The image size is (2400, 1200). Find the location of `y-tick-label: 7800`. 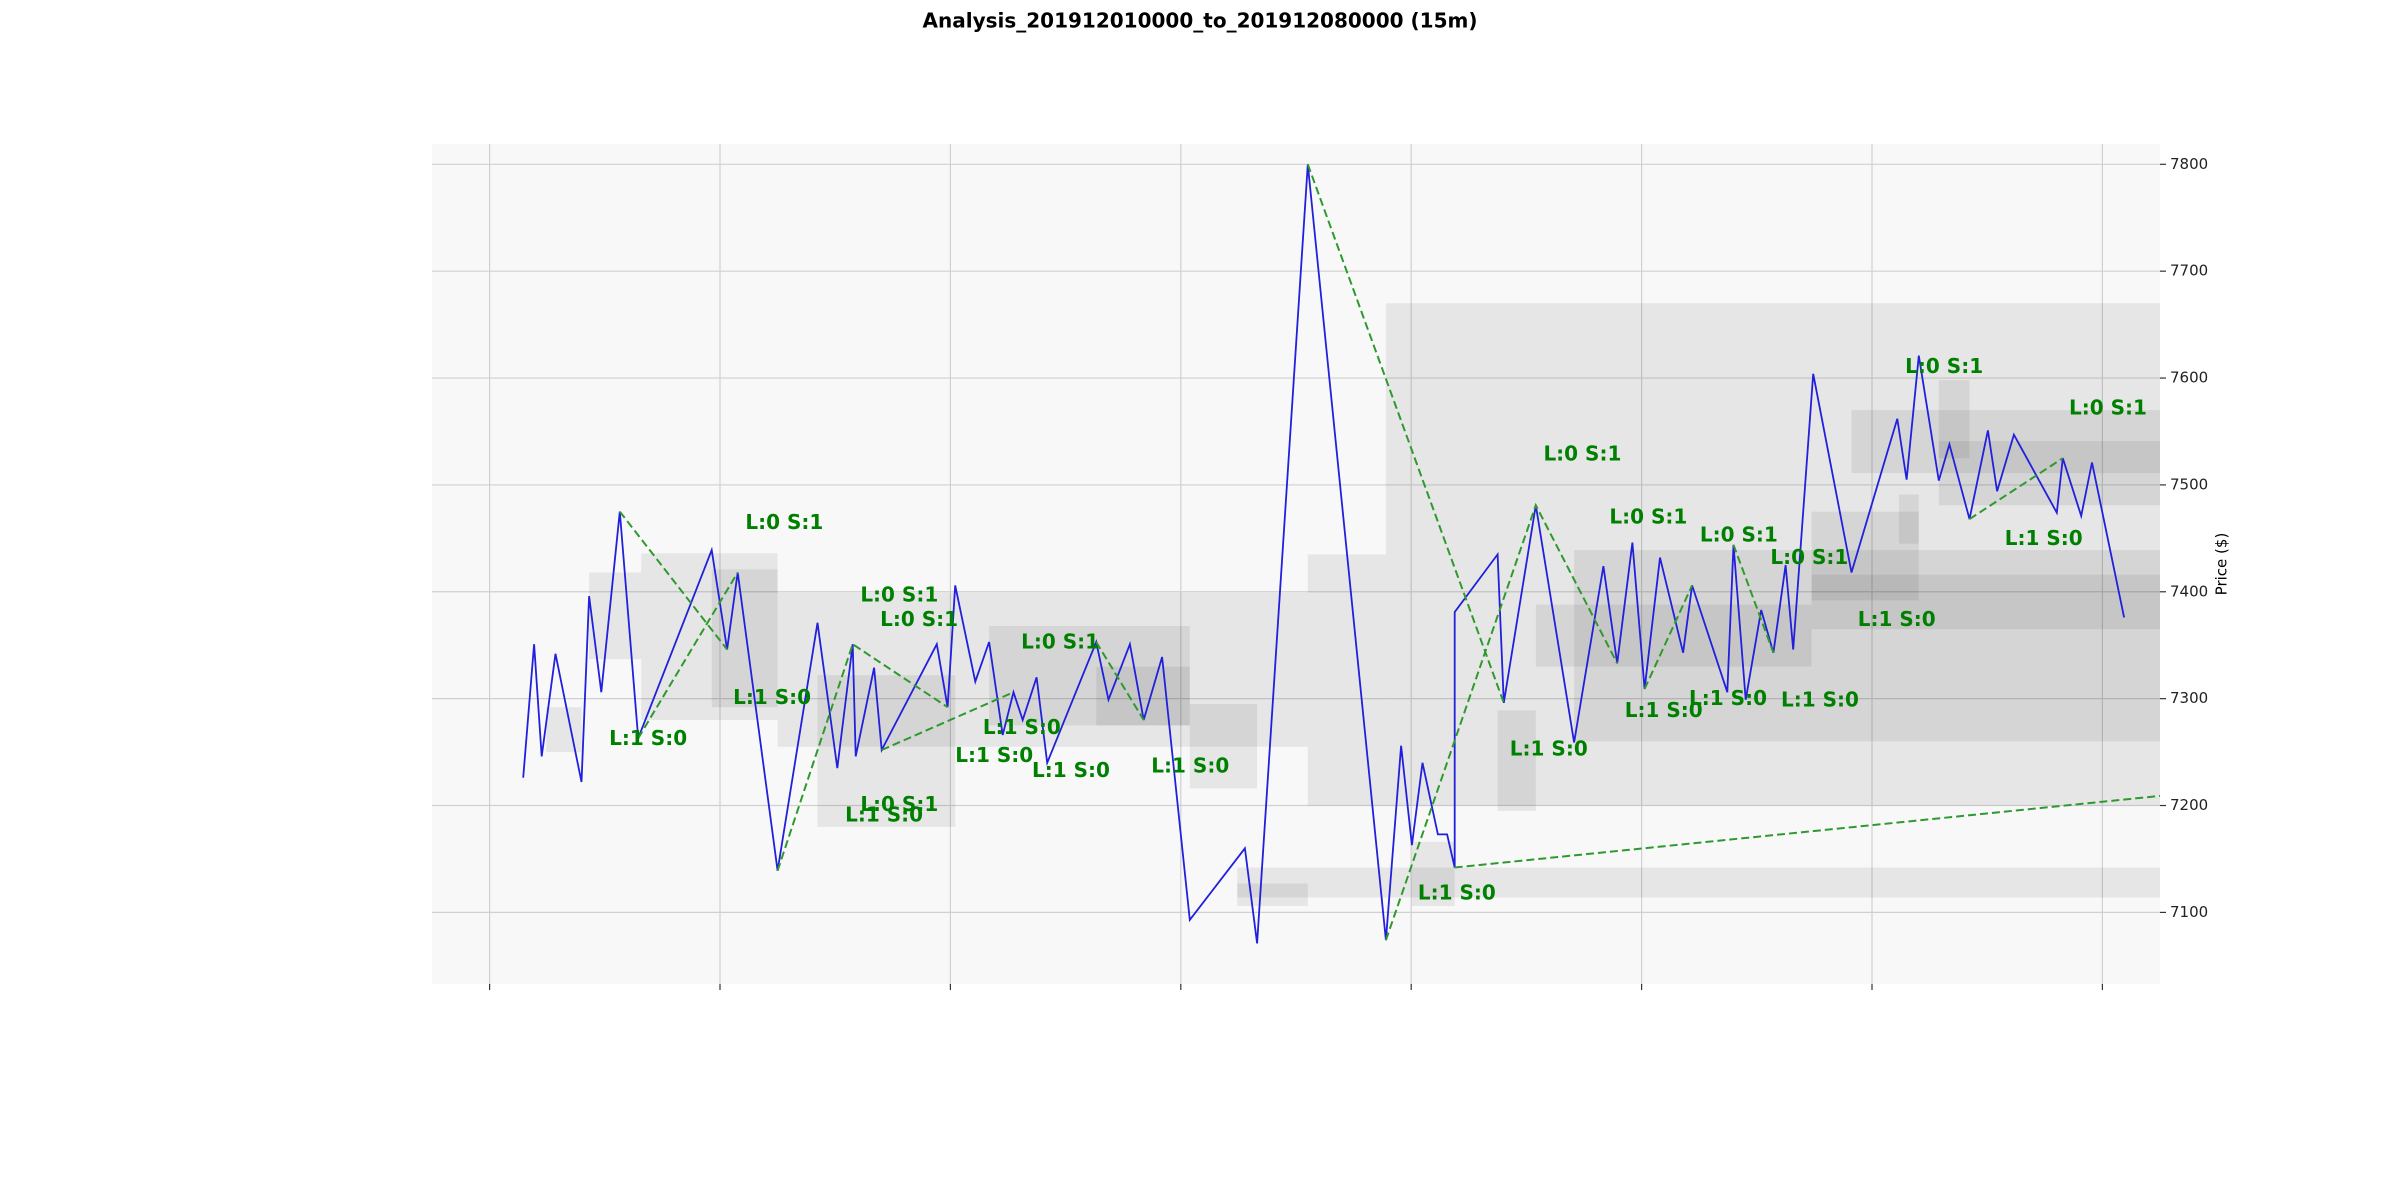

y-tick-label: 7800 is located at coordinates (2189, 164).